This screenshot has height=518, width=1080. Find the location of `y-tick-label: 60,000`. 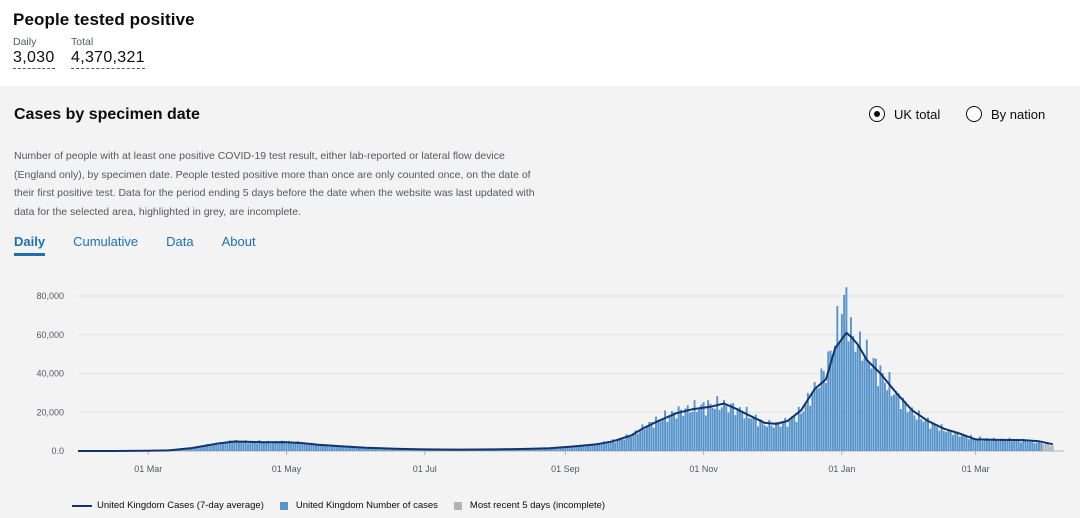

y-tick-label: 60,000 is located at coordinates (50, 335).